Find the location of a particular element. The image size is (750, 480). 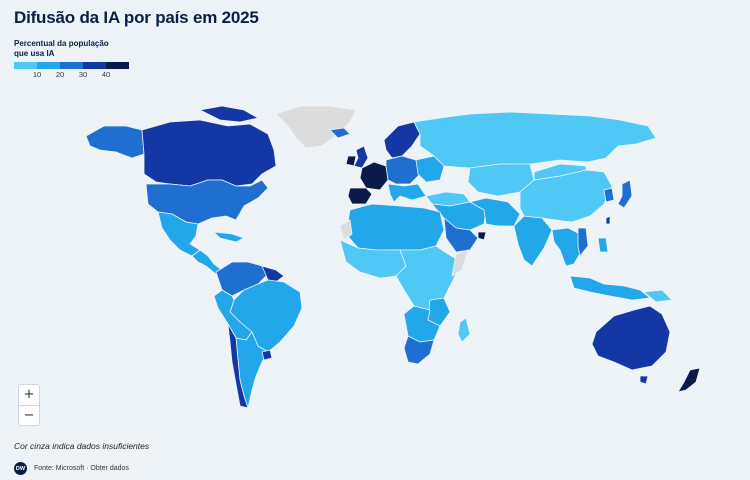

region-iberia is located at coordinates (360, 196).